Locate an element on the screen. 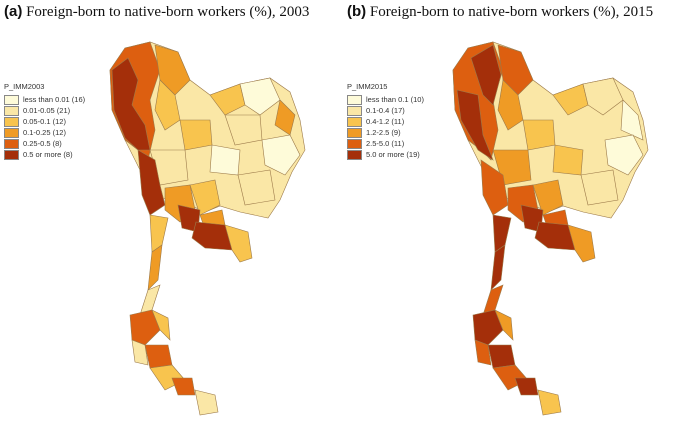  legend-item: 2.5-5.0 (11) is located at coordinates (385, 143).